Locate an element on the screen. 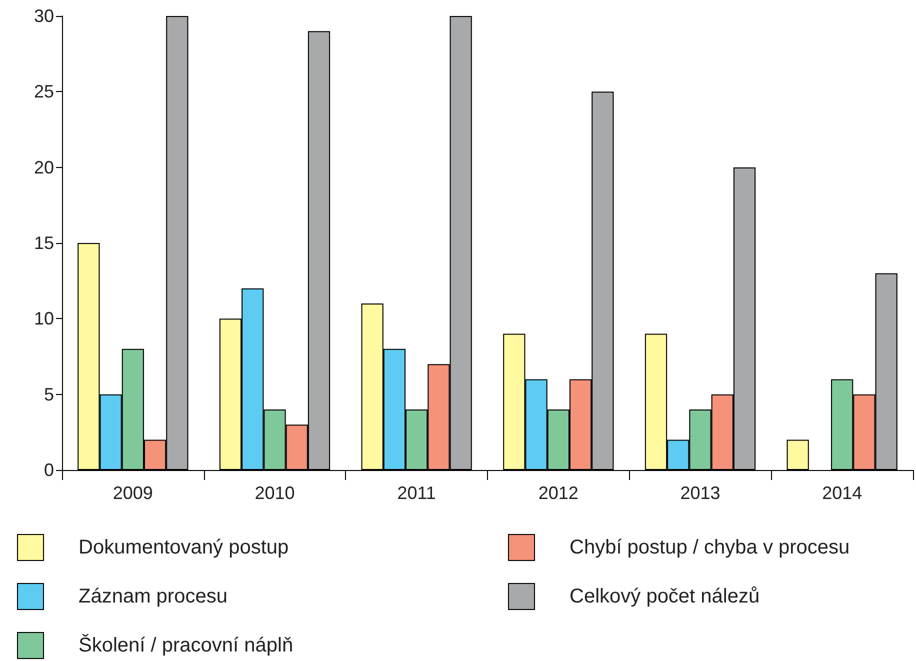  y-tick-label: 5 is located at coordinates (49, 394).